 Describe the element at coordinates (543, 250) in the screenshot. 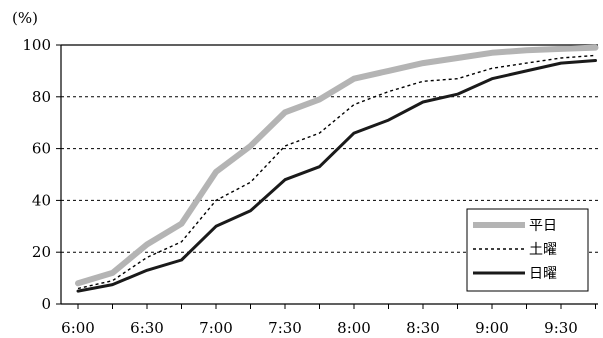

I see `legend-label: 土曜` at that location.